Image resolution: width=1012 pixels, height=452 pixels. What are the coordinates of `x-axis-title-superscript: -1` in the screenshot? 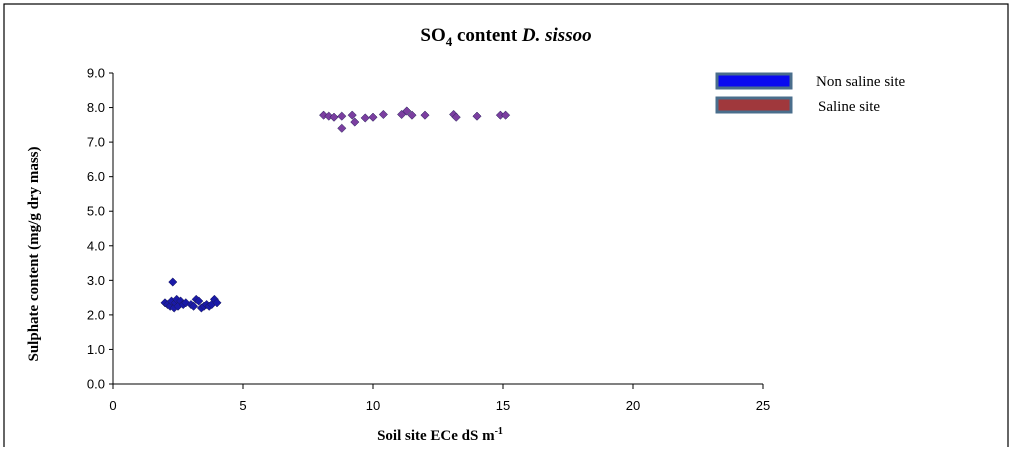 It's located at (499, 431).